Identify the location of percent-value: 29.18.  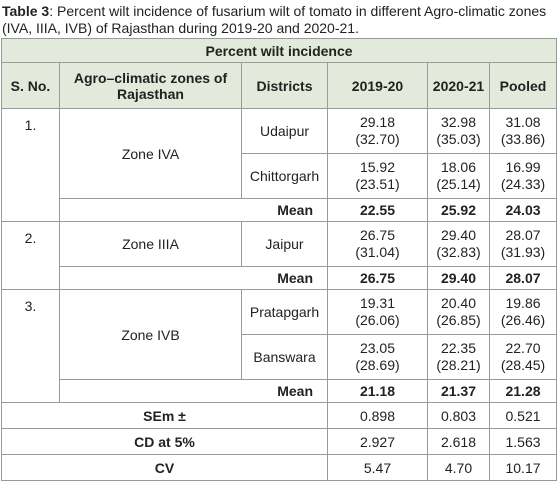
(377, 122).